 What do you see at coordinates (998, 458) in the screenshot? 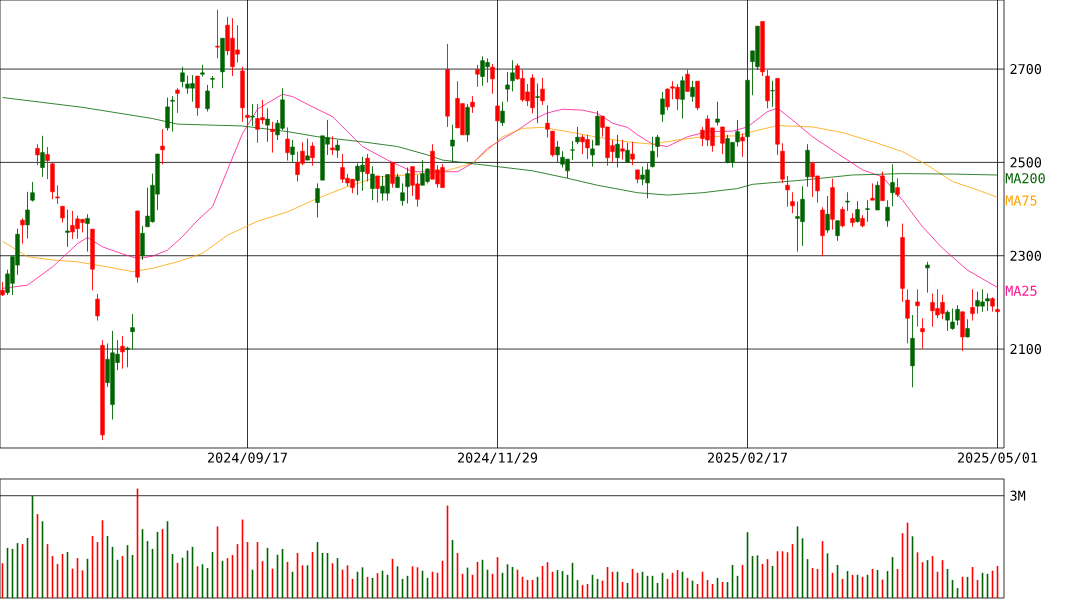
I see `x-tick-label: 2025/05/01` at bounding box center [998, 458].